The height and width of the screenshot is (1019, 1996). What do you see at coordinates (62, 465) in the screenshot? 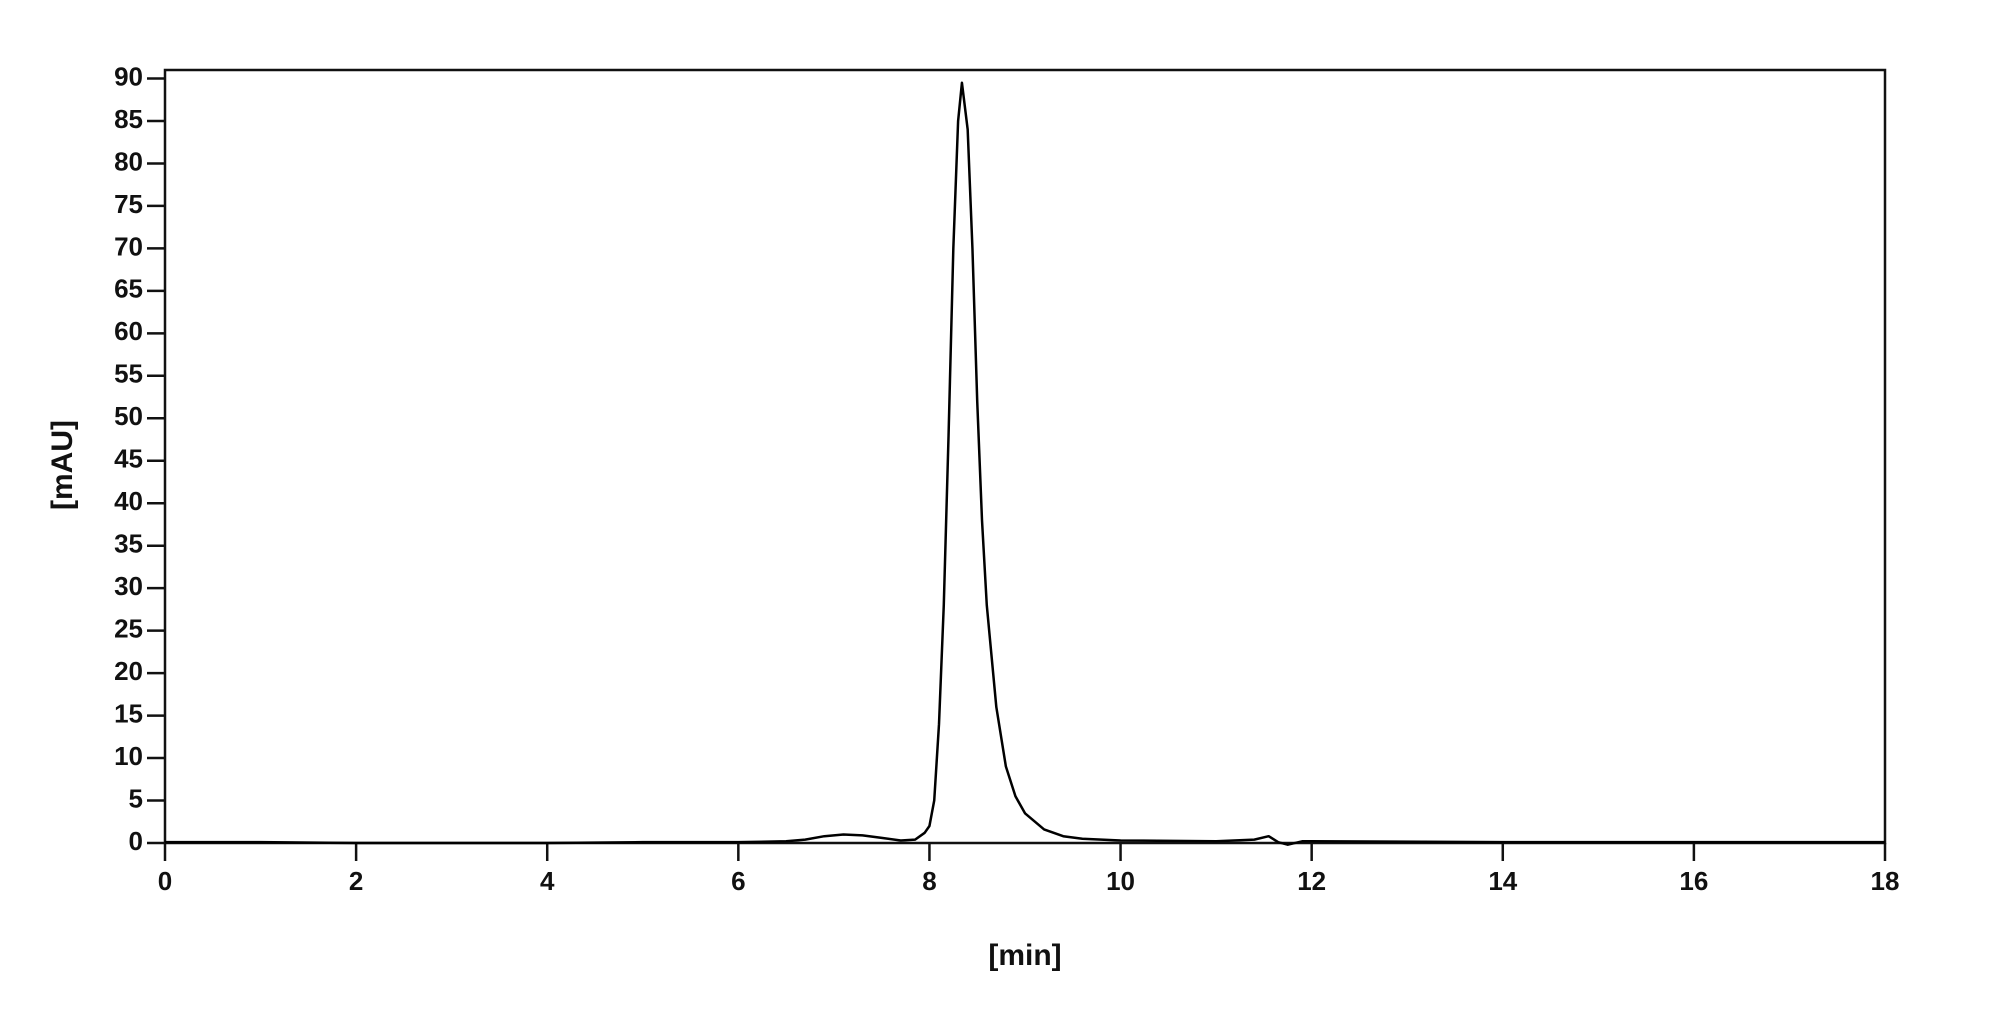
I see `y-axis-label: [mAU]` at bounding box center [62, 465].